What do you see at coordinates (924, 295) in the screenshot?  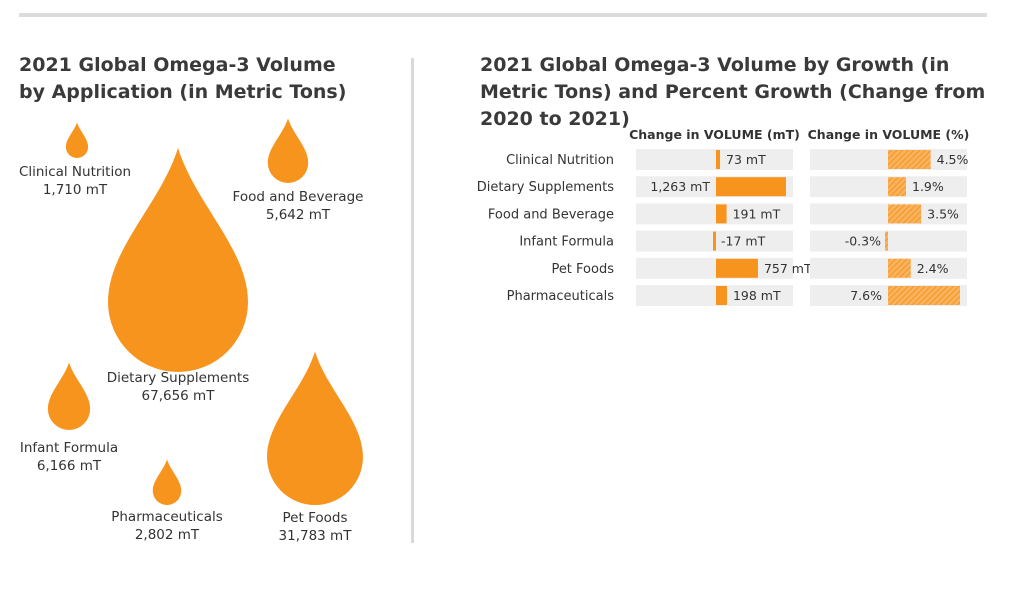 I see `bar-pct-pharmaceuticals` at bounding box center [924, 295].